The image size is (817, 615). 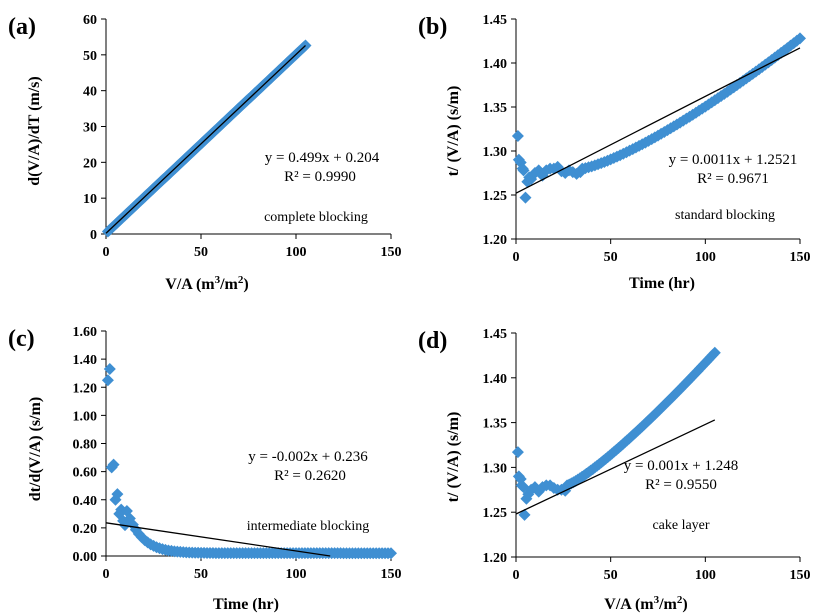 What do you see at coordinates (34, 131) in the screenshot?
I see `y-axis-title: d(V/A)/dT (m/s)` at bounding box center [34, 131].